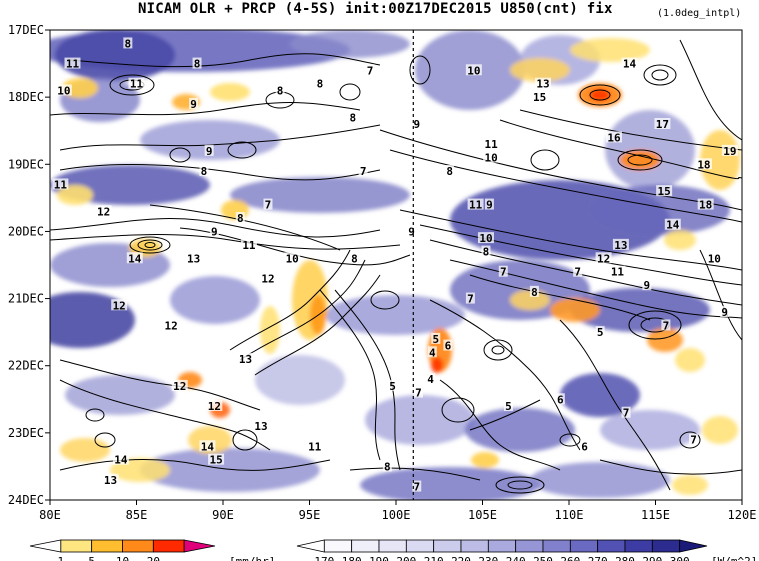 This screenshot has height=561, width=759. What do you see at coordinates (61, 558) in the screenshot?
I see `precip-colorbar-label: 1` at bounding box center [61, 558].